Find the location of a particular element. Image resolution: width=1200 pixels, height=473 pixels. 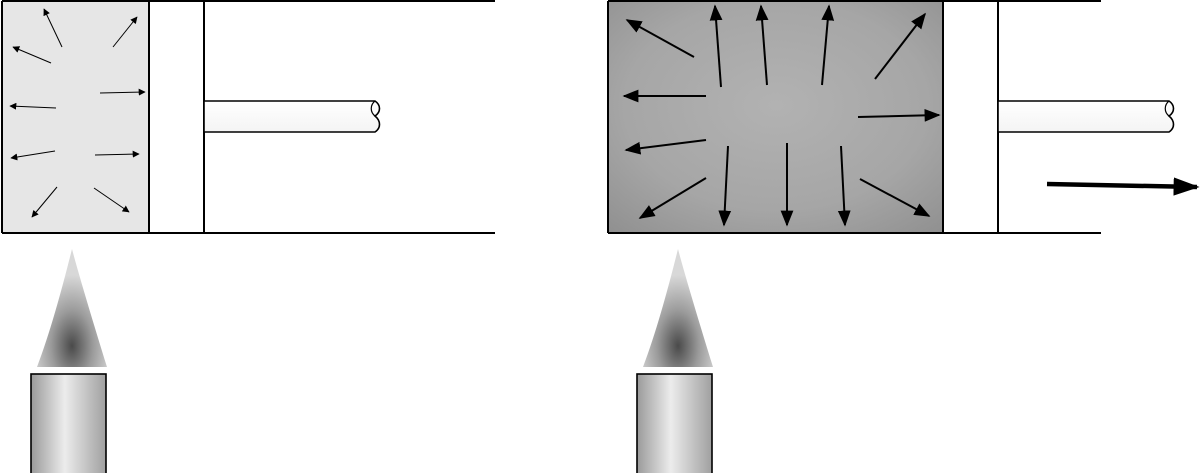

gas-region-cool is located at coordinates (76, 117).